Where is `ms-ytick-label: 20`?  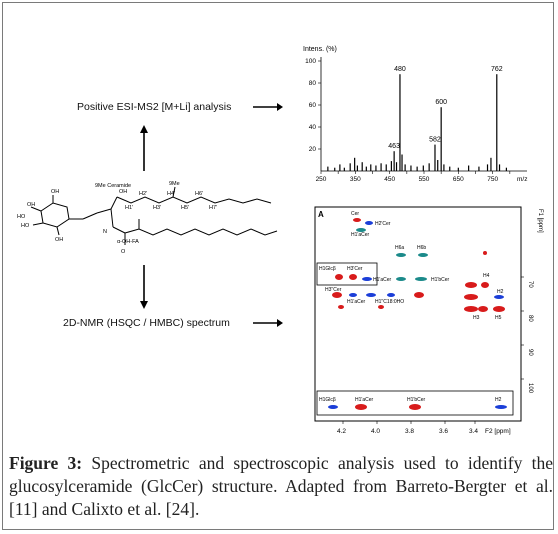 ms-ytick-label: 20 is located at coordinates (313, 149).